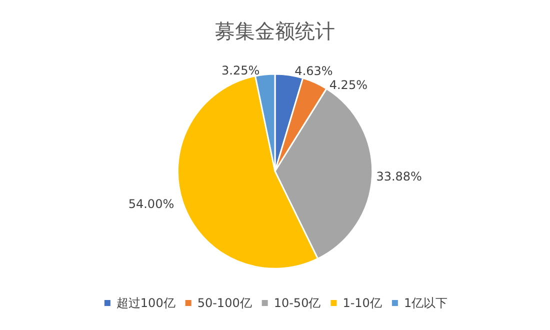  I want to click on legend-label: 超过100亿, so click(146, 303).